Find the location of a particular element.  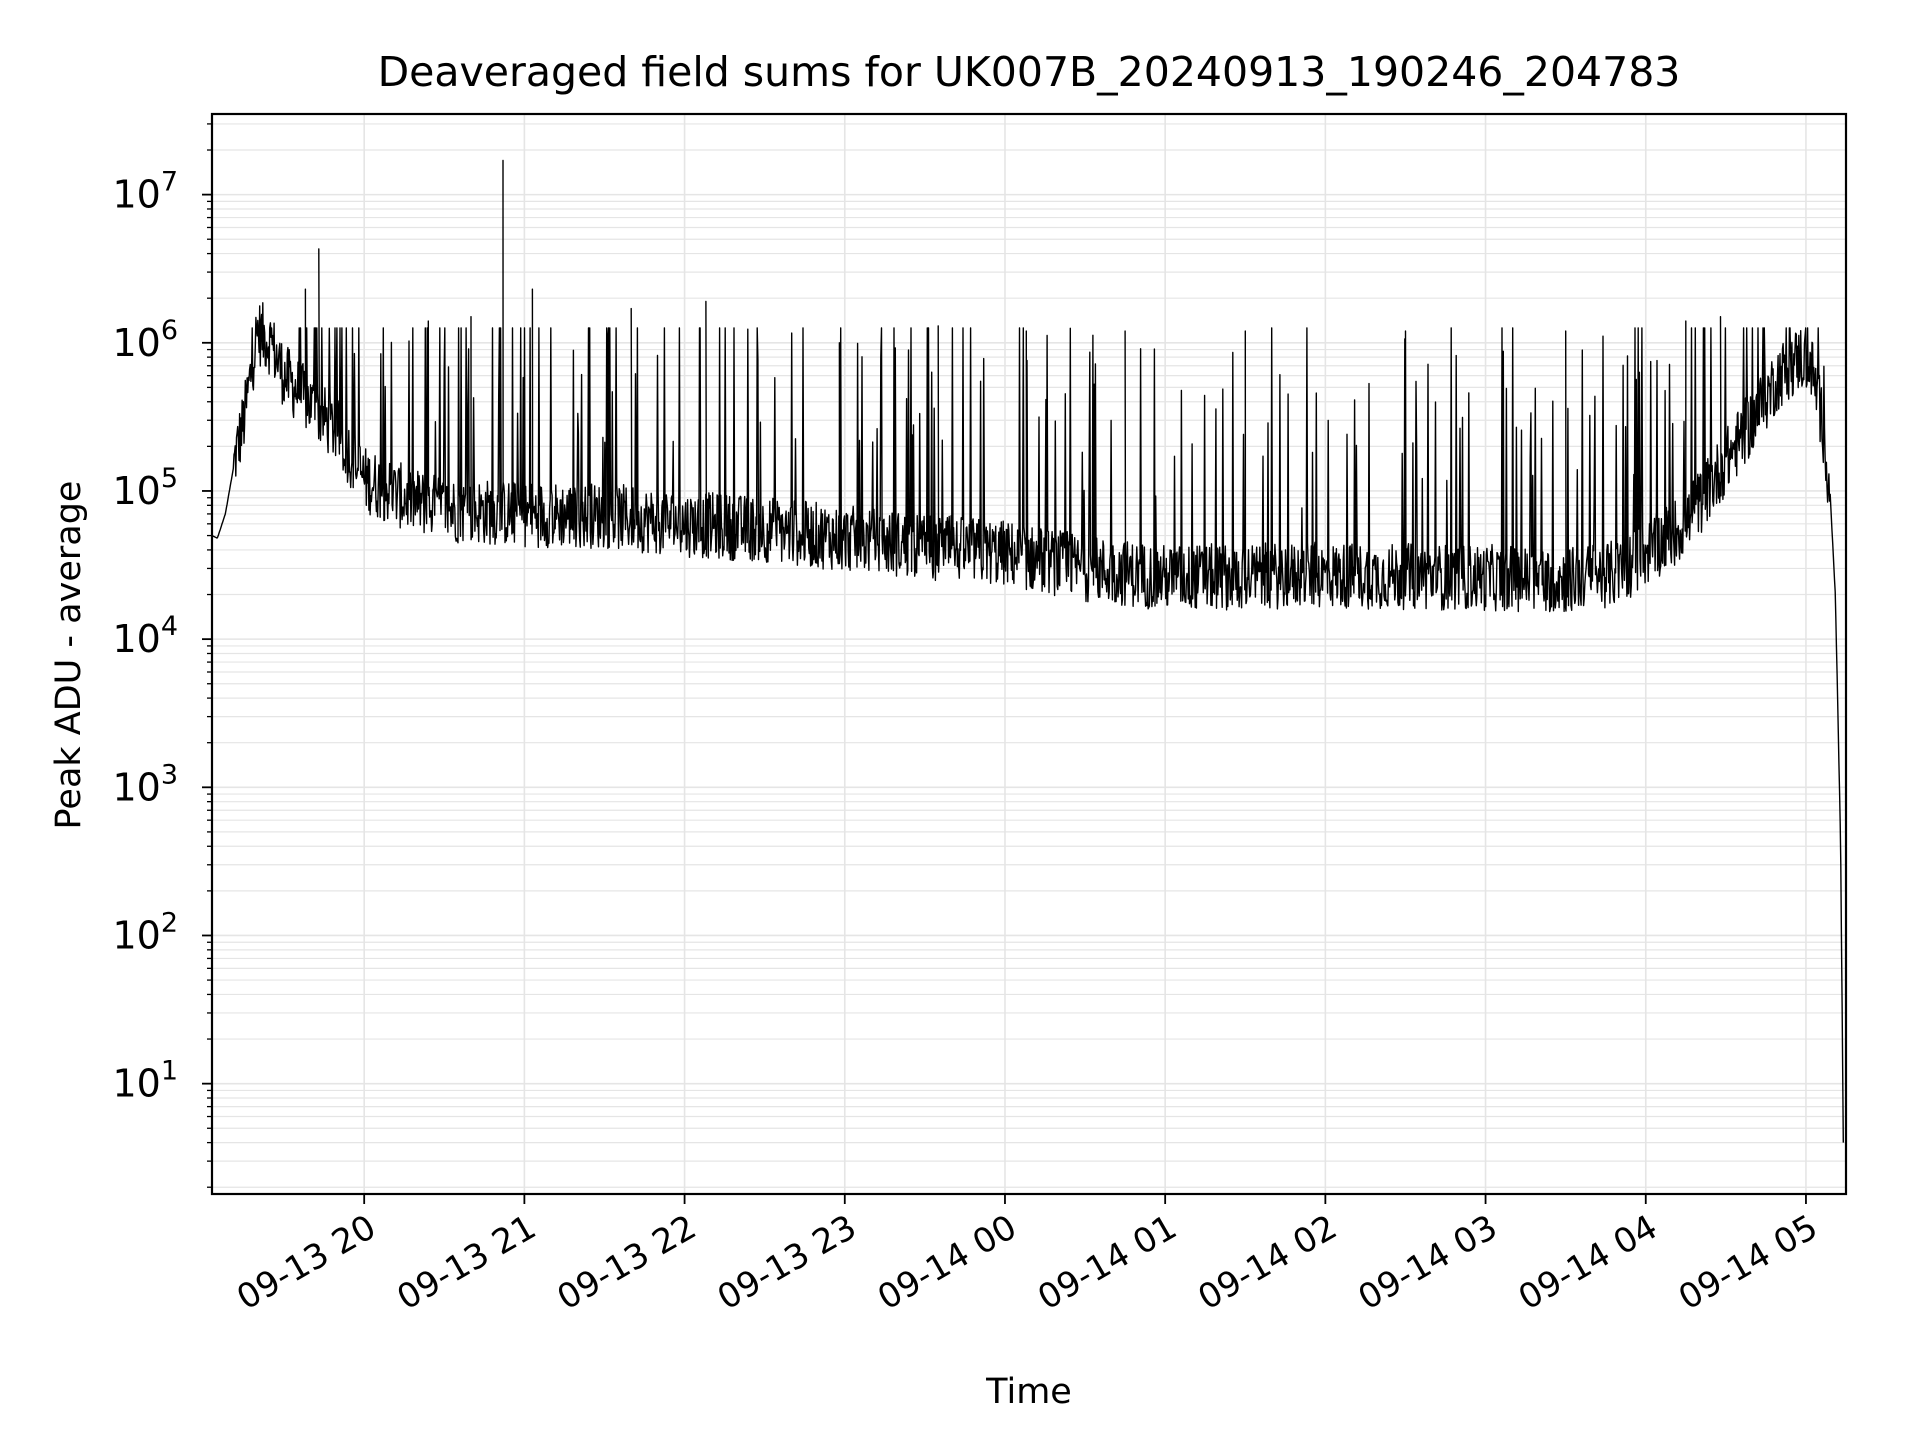

y-tick-label: 101 is located at coordinates (145, 1081).